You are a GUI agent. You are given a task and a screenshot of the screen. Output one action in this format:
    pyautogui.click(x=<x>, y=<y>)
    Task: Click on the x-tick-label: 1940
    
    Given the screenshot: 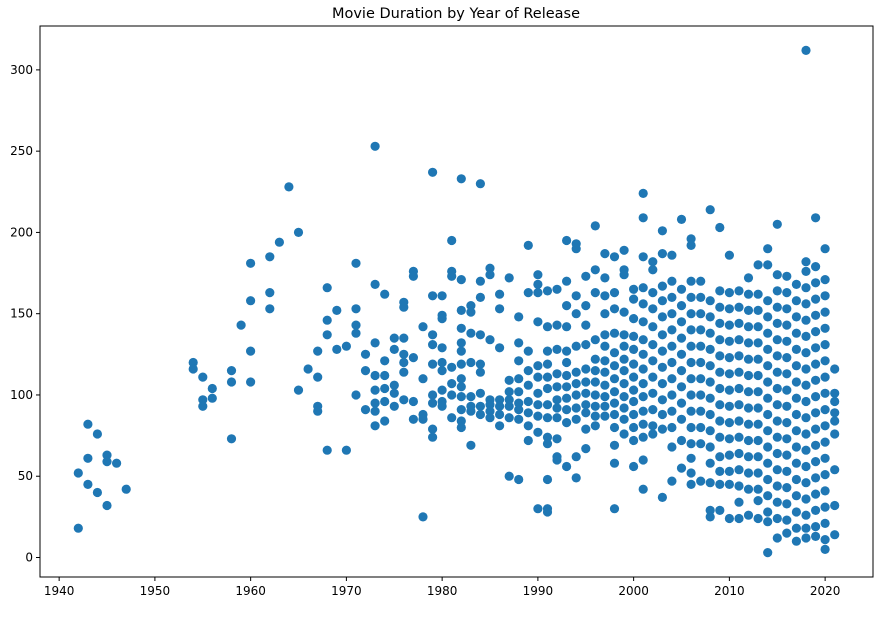 What is the action you would take?
    pyautogui.click(x=59, y=591)
    